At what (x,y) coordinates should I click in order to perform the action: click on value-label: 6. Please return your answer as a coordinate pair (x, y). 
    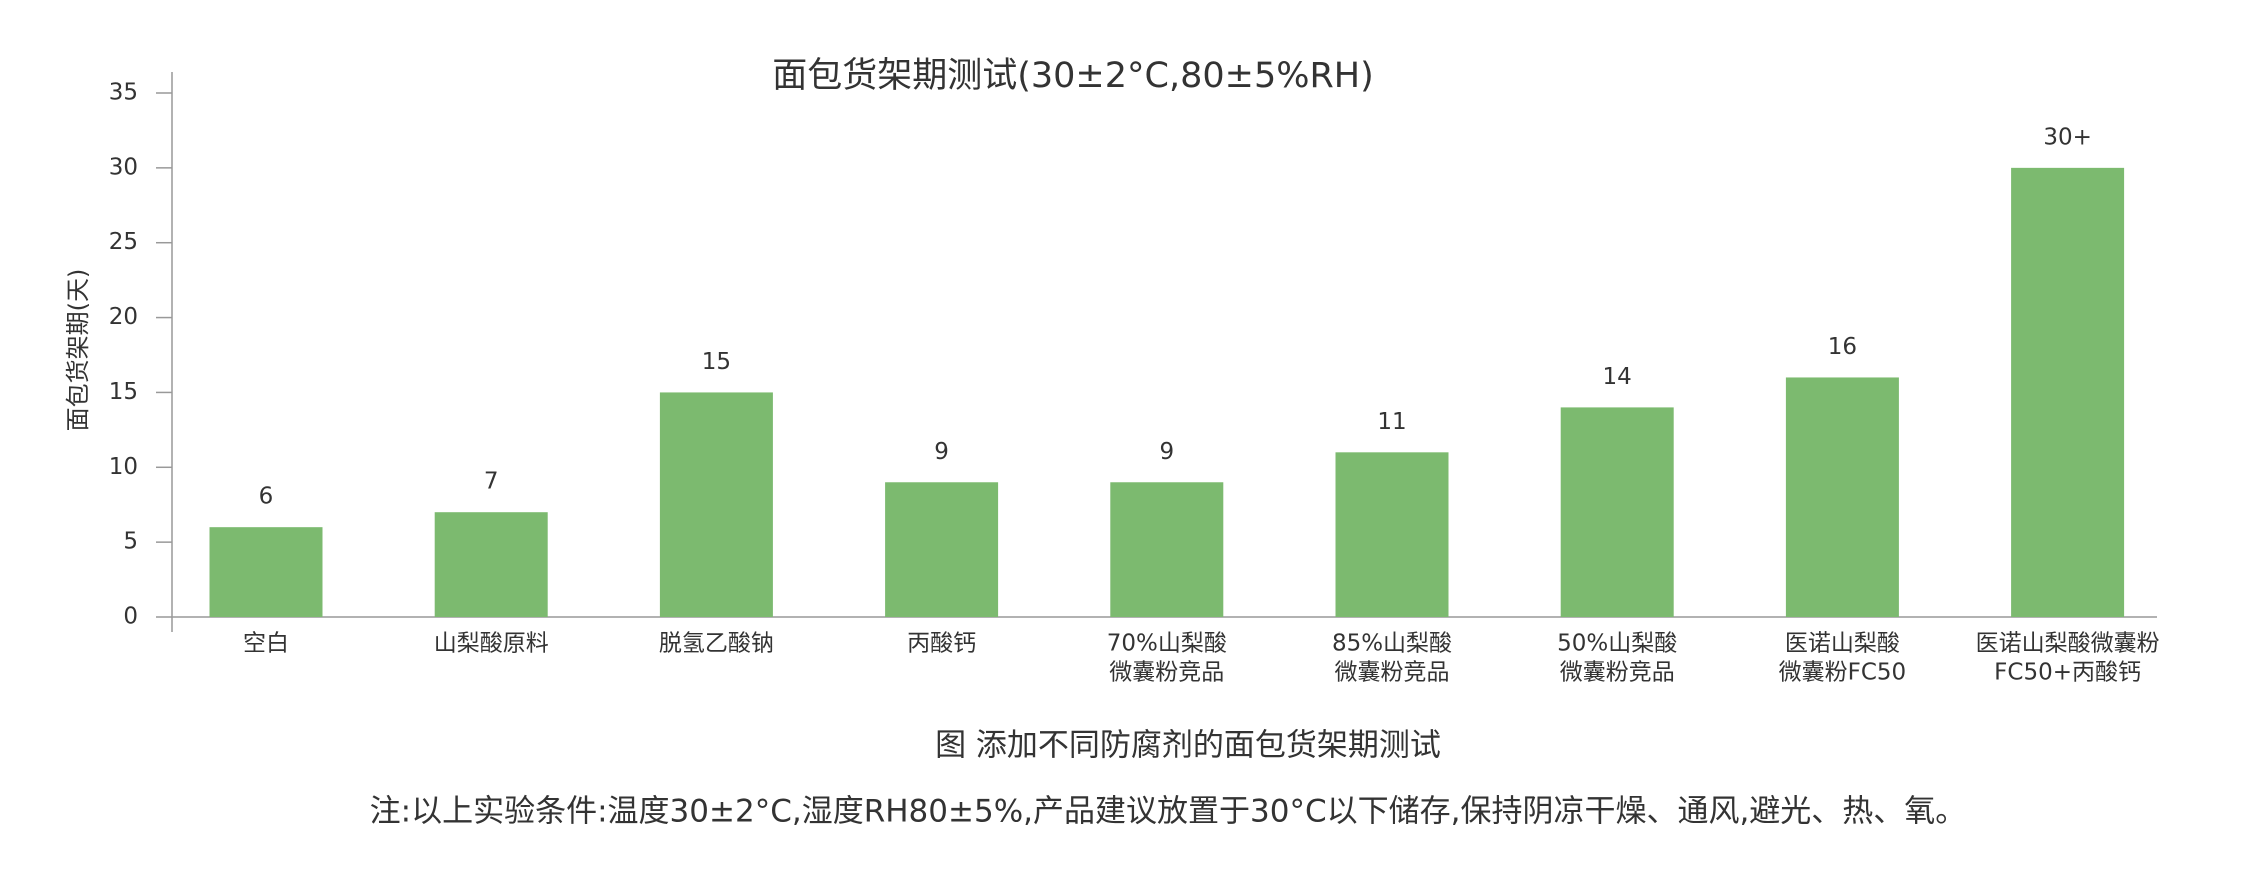
    Looking at the image, I should click on (266, 497).